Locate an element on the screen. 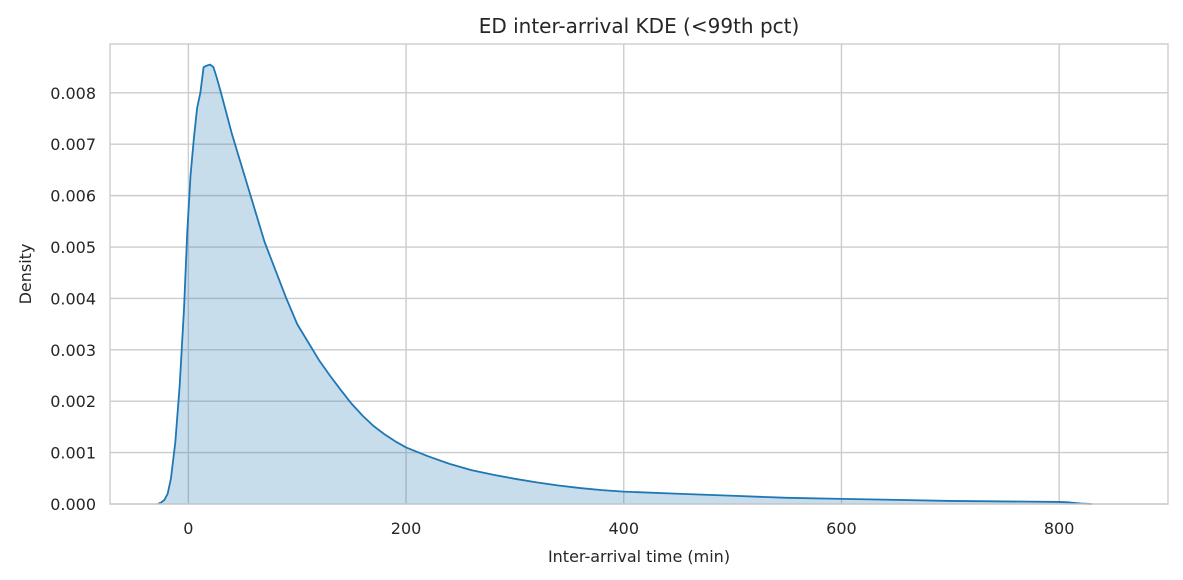 The height and width of the screenshot is (580, 1183). y-tick-label: 0.004 is located at coordinates (73, 298).